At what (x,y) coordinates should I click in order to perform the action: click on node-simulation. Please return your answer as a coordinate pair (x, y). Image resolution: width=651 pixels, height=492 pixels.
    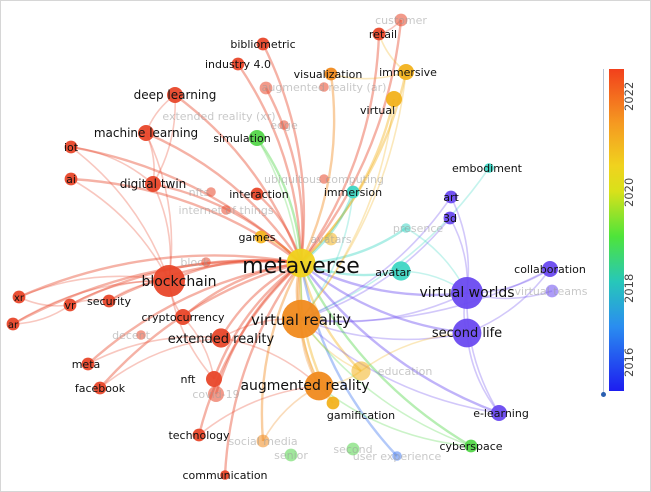
    Looking at the image, I should click on (257, 138).